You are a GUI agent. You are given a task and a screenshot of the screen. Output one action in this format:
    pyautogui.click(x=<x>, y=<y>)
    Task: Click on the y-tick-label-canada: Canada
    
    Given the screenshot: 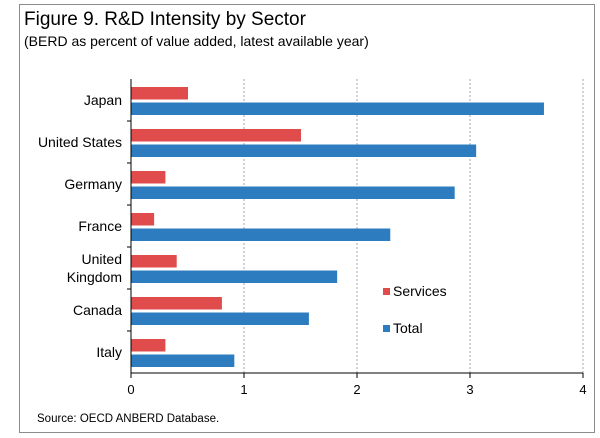 What is the action you would take?
    pyautogui.click(x=97, y=310)
    